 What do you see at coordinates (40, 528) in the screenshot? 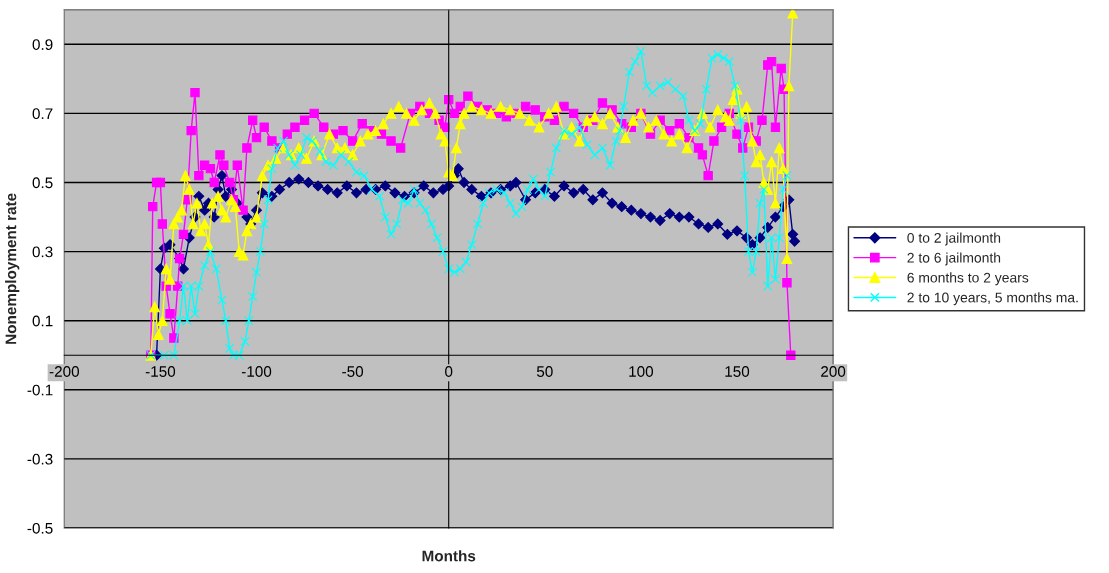
I see `y-tick-label: -0.5` at bounding box center [40, 528].